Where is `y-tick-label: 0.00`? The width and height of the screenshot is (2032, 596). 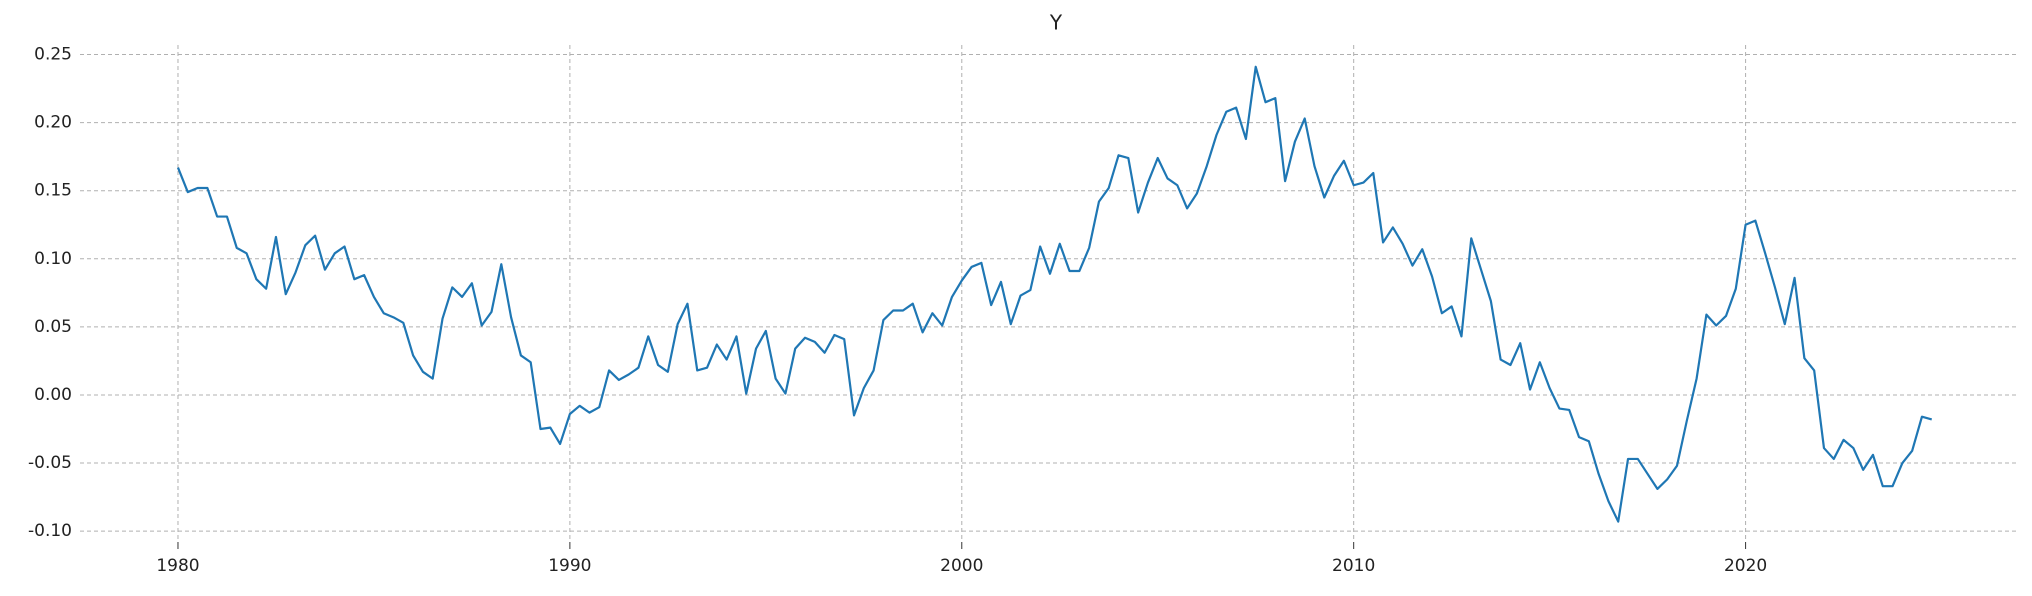
y-tick-label: 0.00 is located at coordinates (53, 395).